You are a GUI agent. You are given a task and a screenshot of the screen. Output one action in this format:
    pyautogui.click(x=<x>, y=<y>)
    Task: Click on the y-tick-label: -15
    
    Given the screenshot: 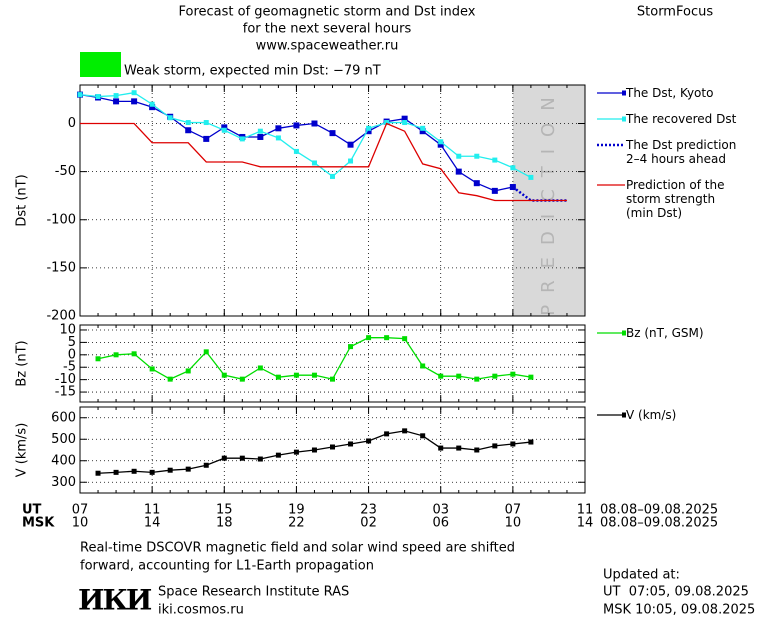 What is the action you would take?
    pyautogui.click(x=65, y=392)
    